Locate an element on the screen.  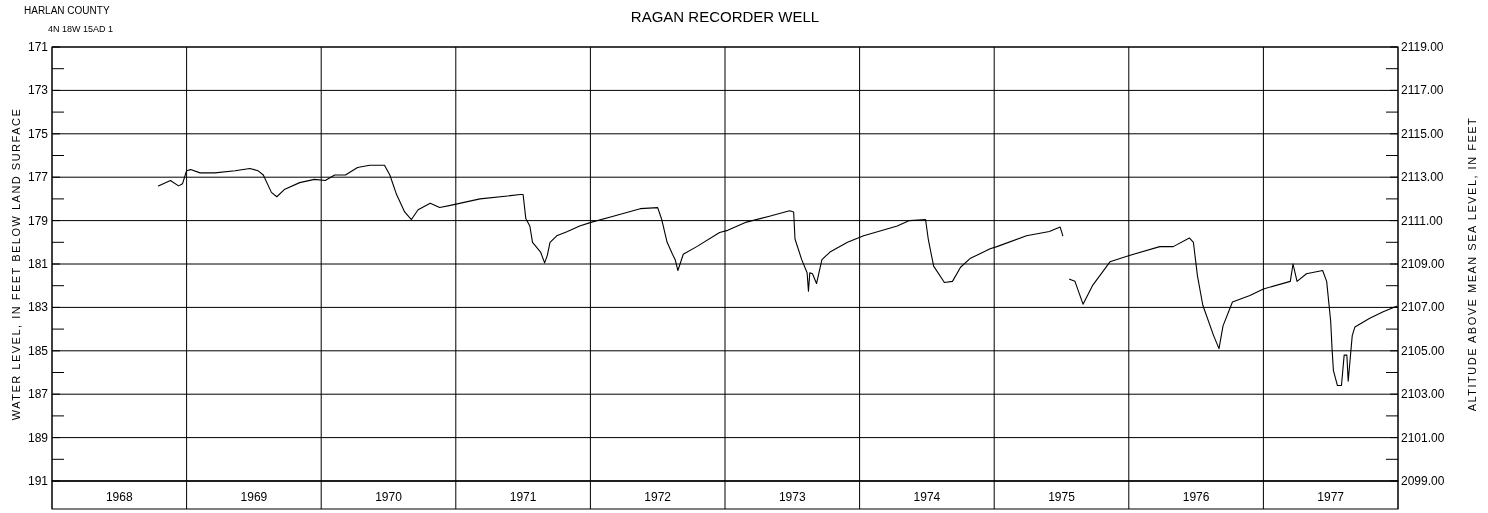
chart-title: RAGAN RECORDER WELL is located at coordinates (725, 16).